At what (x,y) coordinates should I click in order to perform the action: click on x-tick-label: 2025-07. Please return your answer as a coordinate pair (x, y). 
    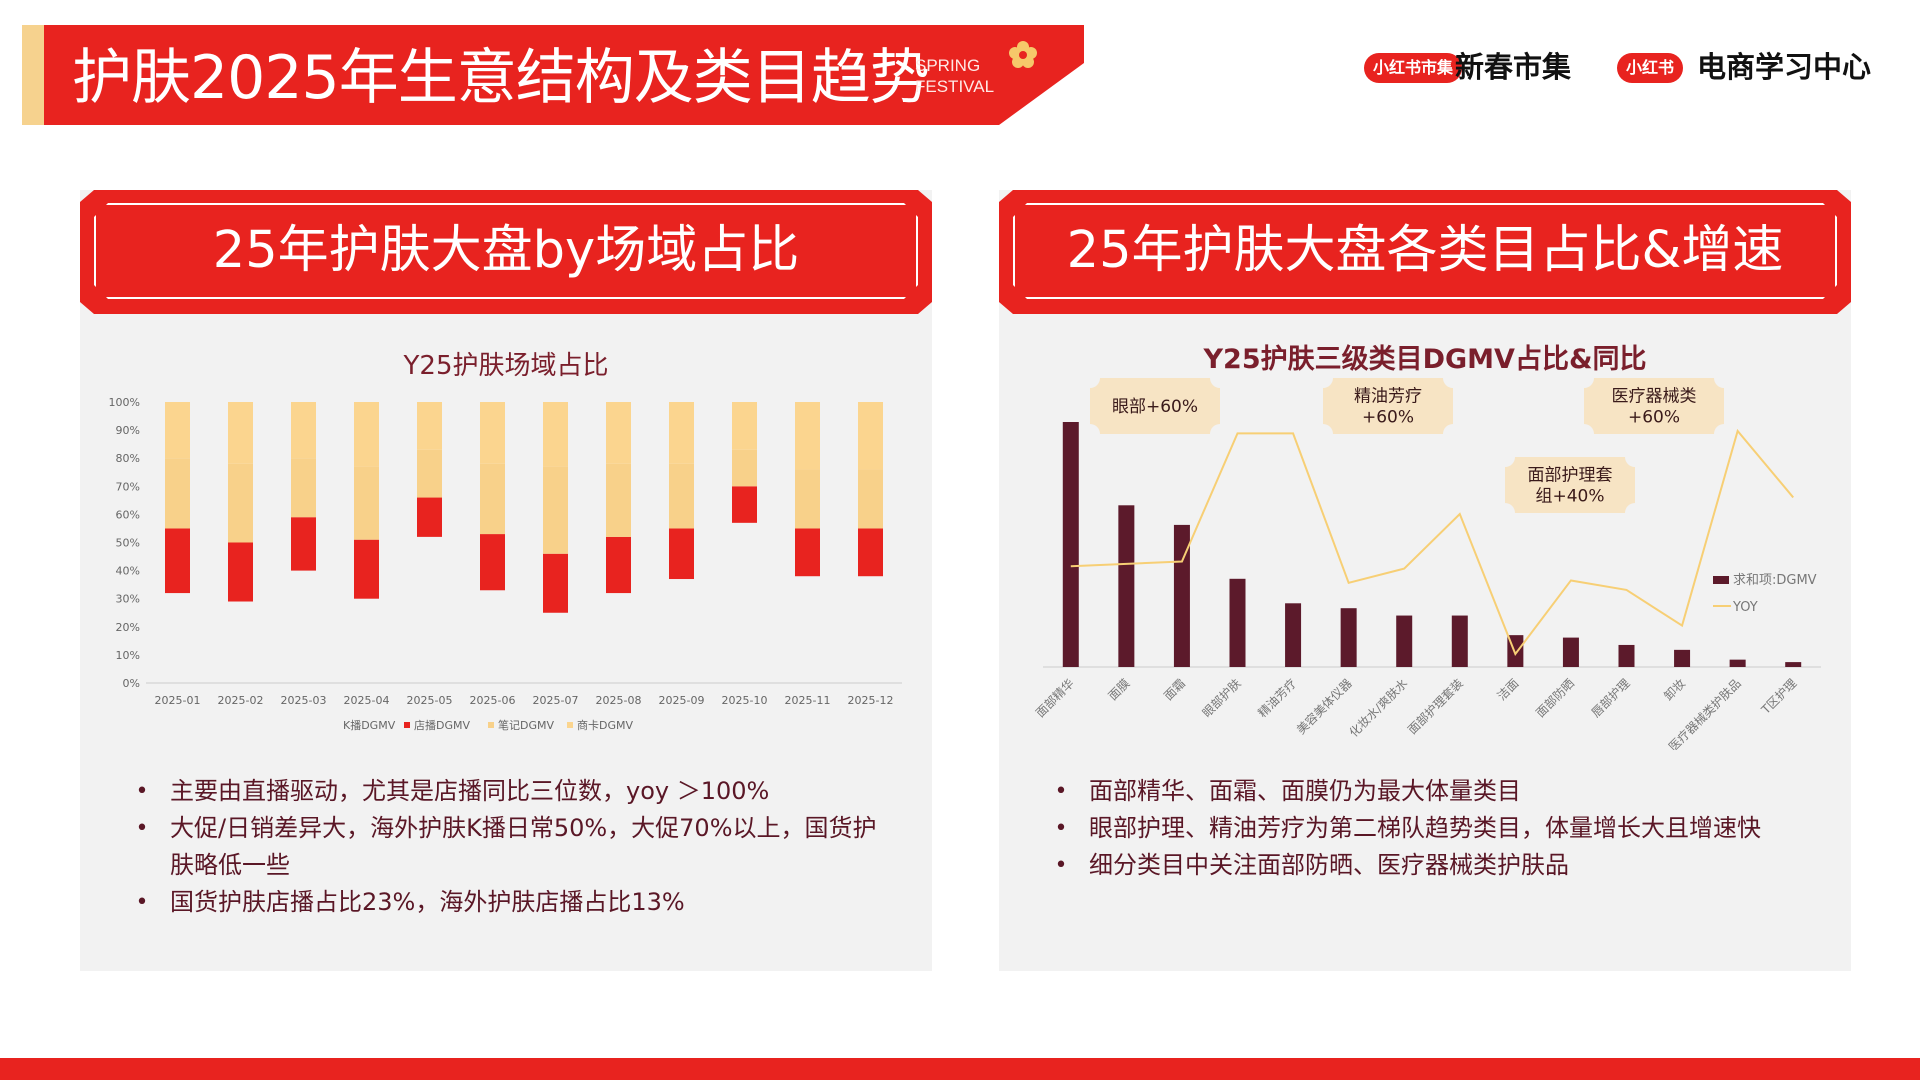
    Looking at the image, I should click on (556, 700).